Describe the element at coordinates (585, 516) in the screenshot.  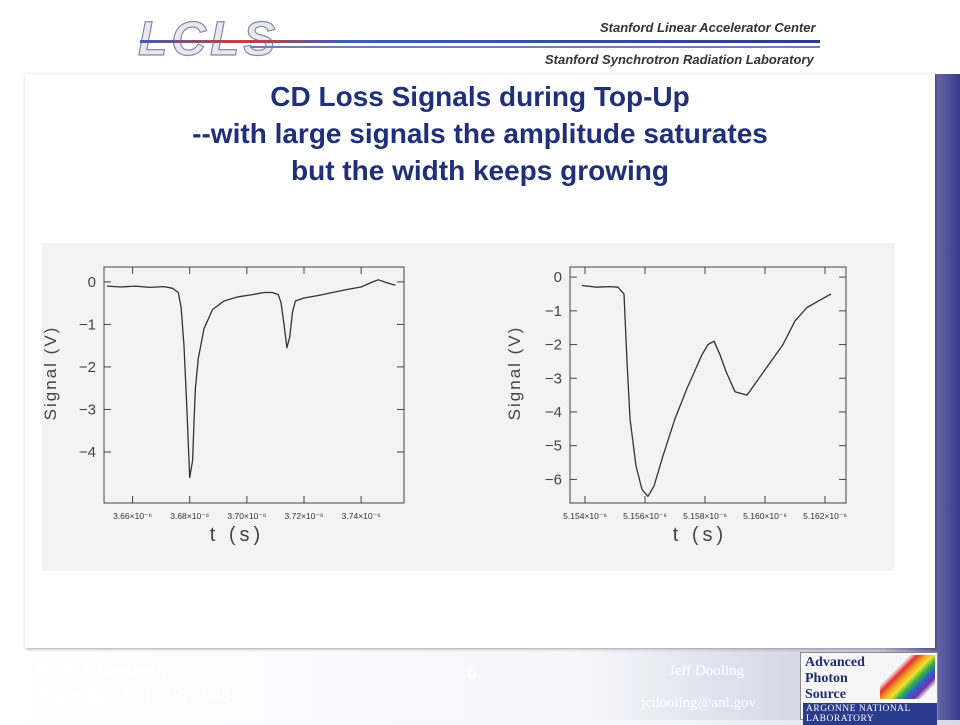
I see `x-tick-label: 5.154×10⁻⁶` at that location.